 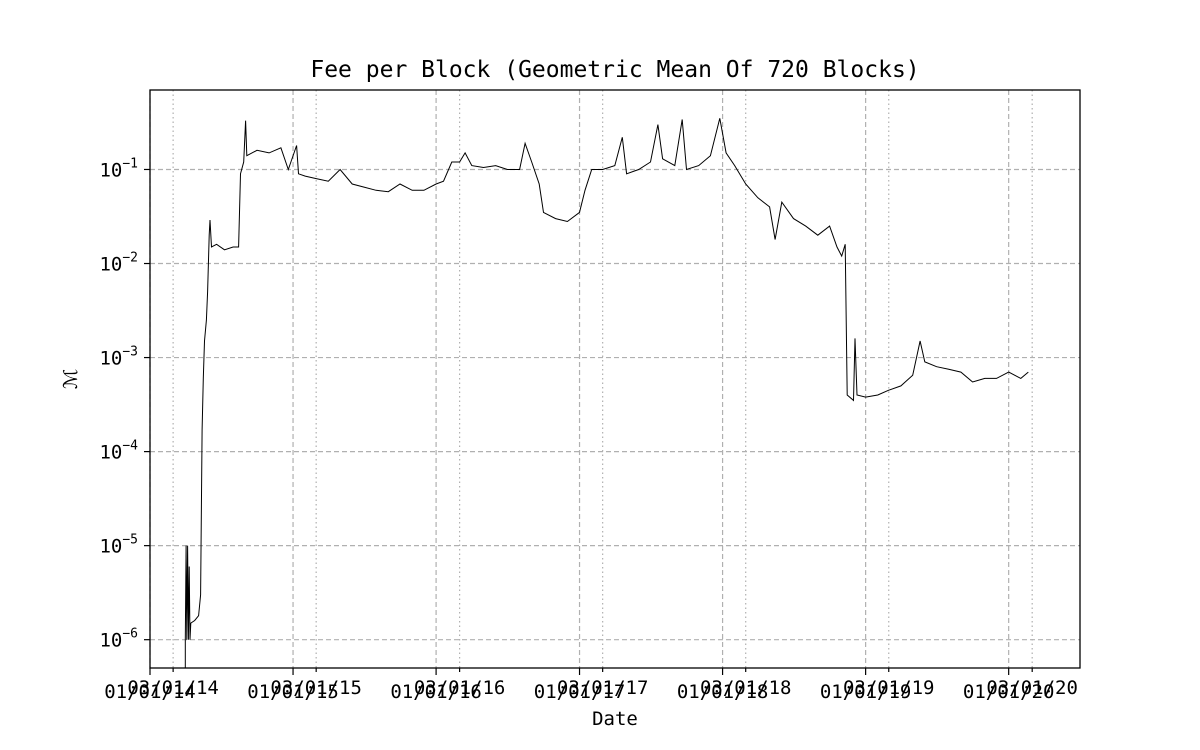 I want to click on y-tick-label-exponent: −5, so click(x=130, y=540).